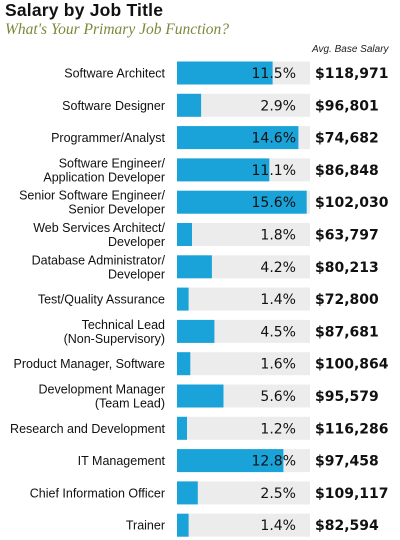  Describe the element at coordinates (278, 106) in the screenshot. I see `percent-label: 2.9%` at that location.